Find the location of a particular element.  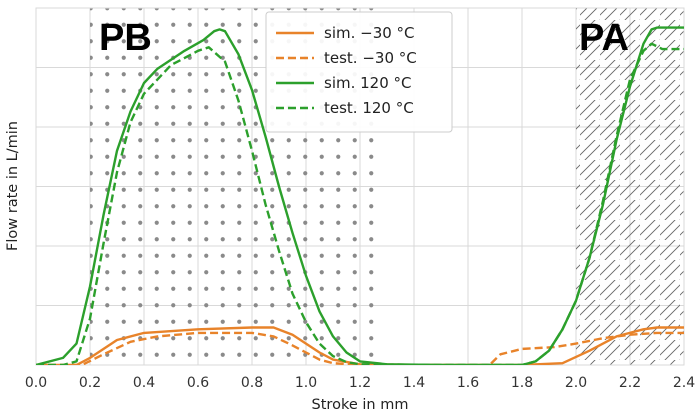

x-tick-label: 0.8 is located at coordinates (252, 383).